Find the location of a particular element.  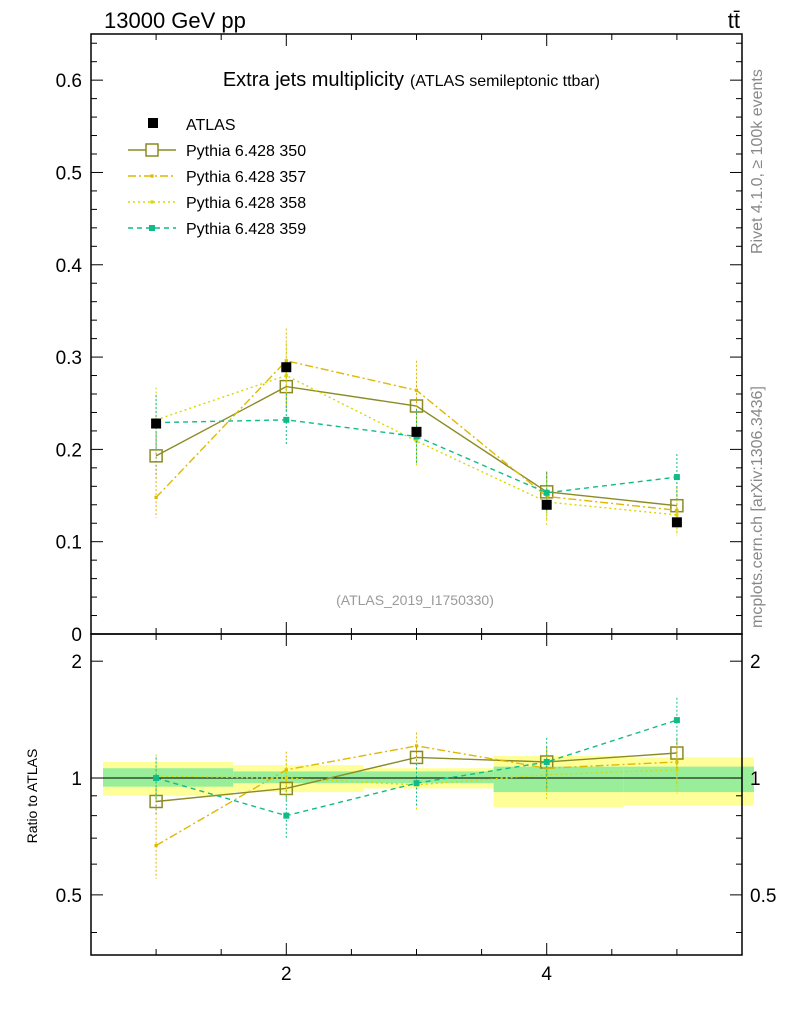

header-right: tt̄ is located at coordinates (734, 20).